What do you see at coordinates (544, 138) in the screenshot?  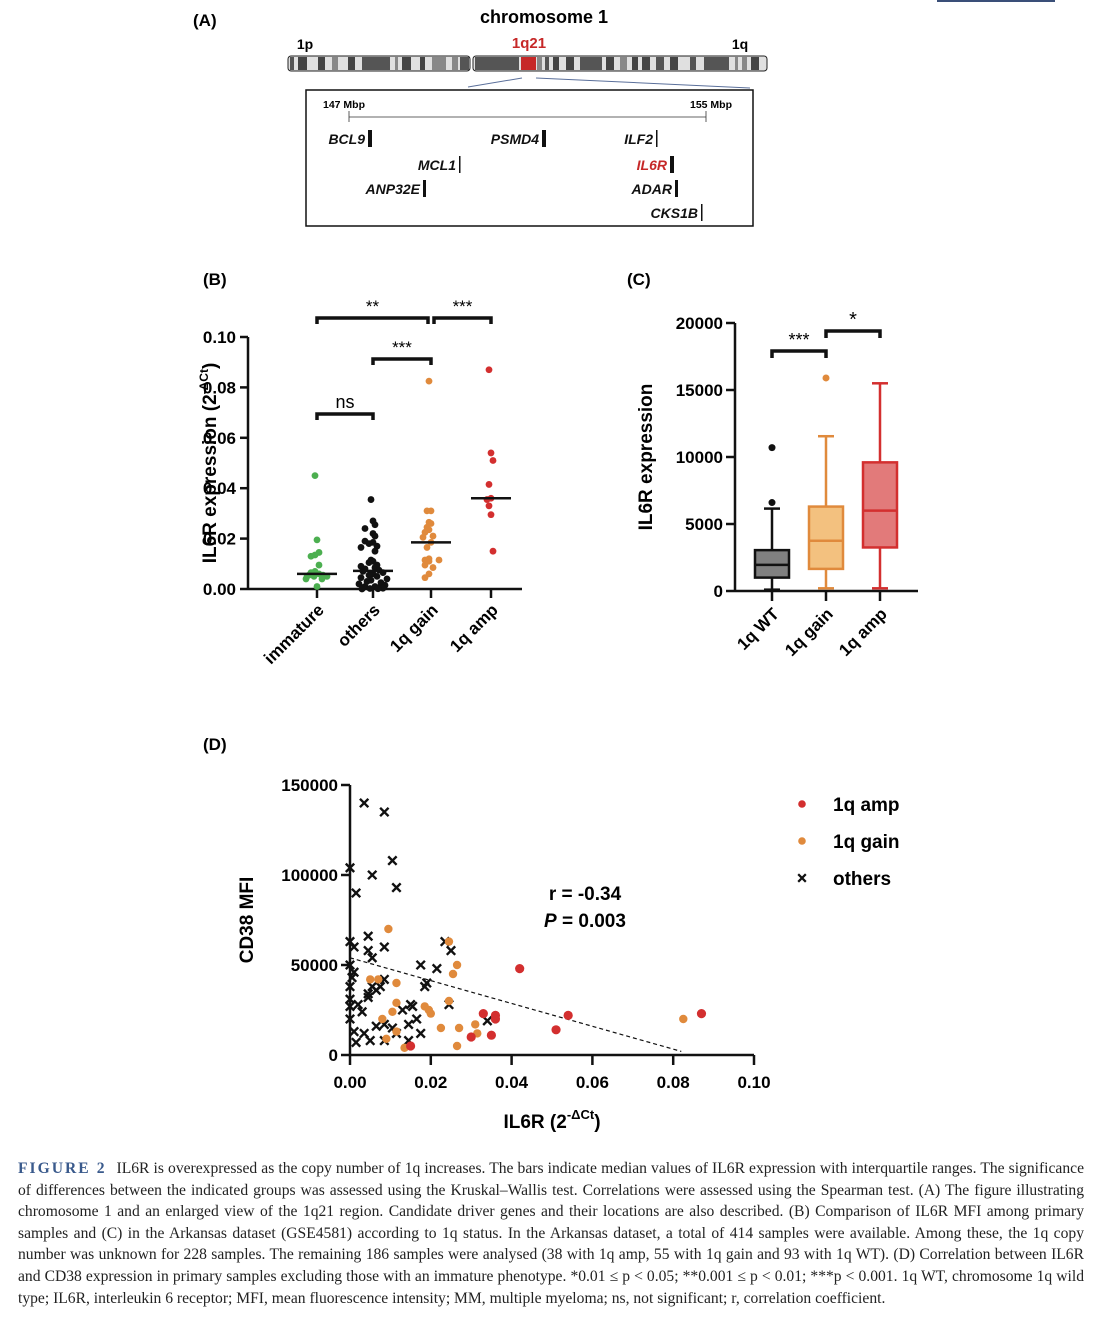 I see `gene-marker-psmd4` at bounding box center [544, 138].